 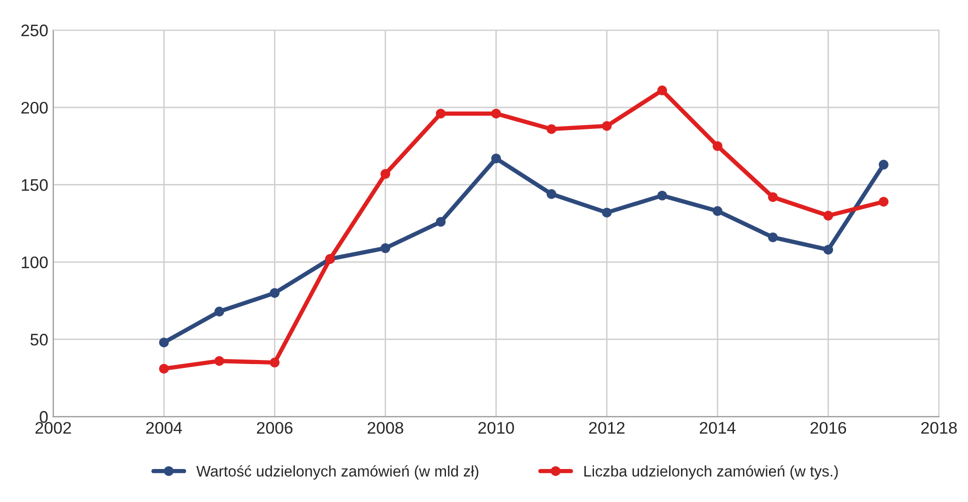 What do you see at coordinates (44, 417) in the screenshot?
I see `y-tick-label: 0` at bounding box center [44, 417].